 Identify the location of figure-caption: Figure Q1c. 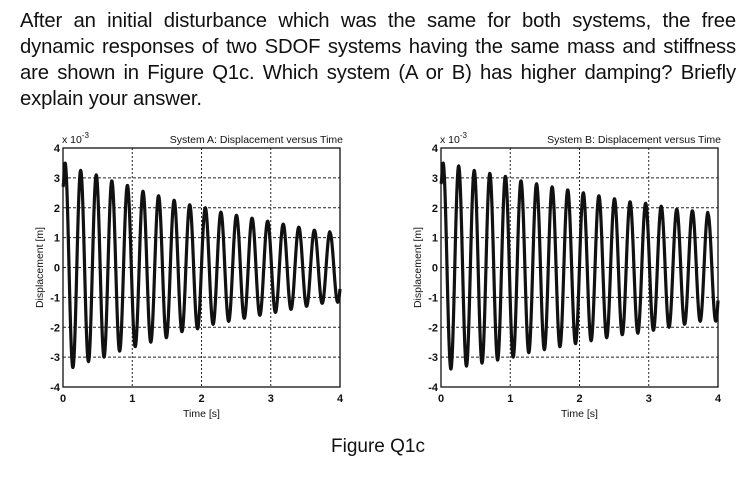
(378, 446).